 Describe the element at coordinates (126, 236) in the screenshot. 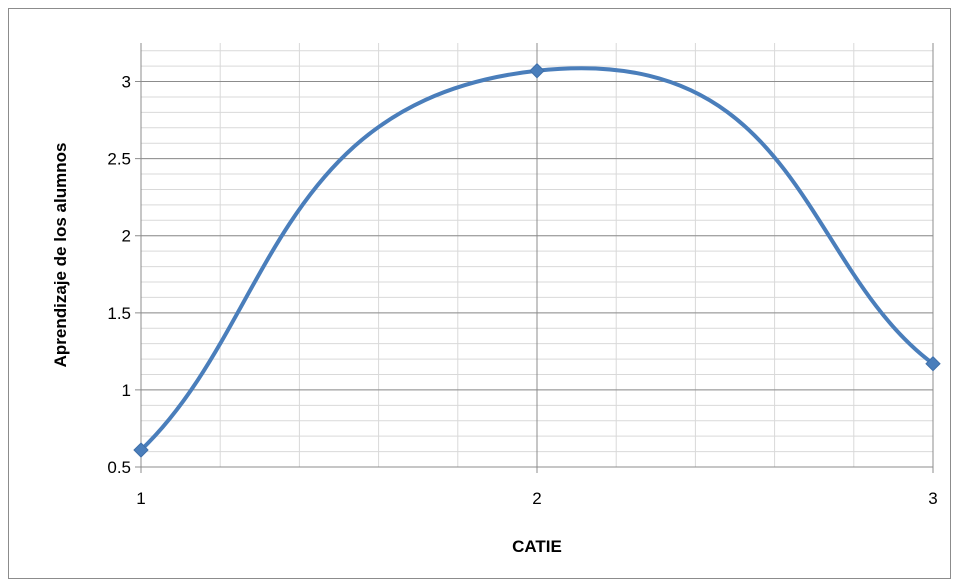

I see `y-tick-label: 2` at that location.